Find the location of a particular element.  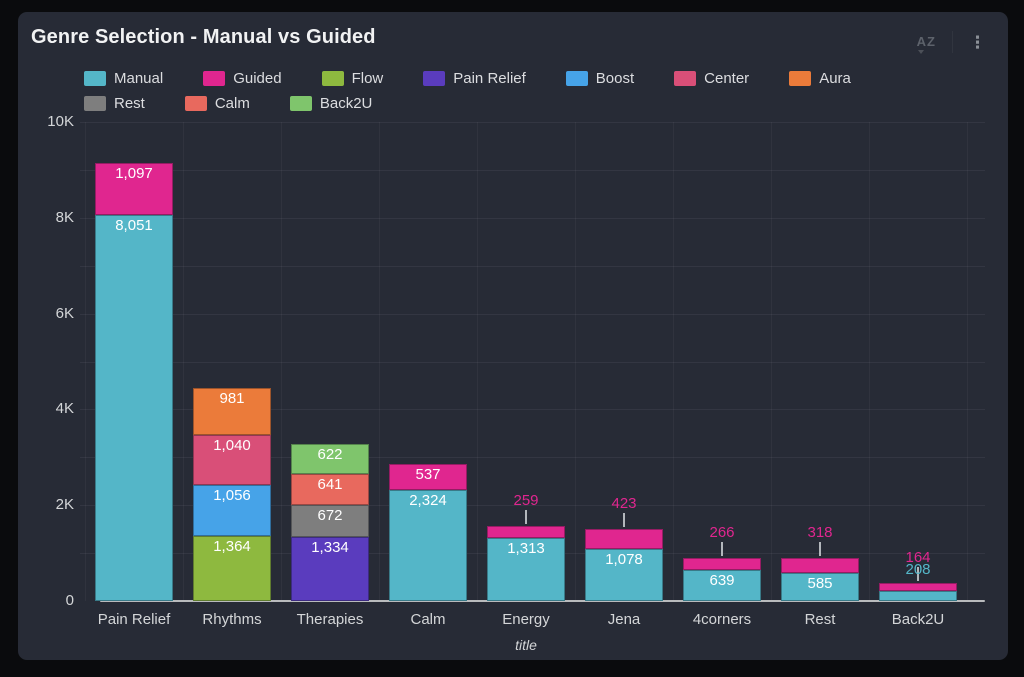

bar-segment-rest is located at coordinates (330, 521).